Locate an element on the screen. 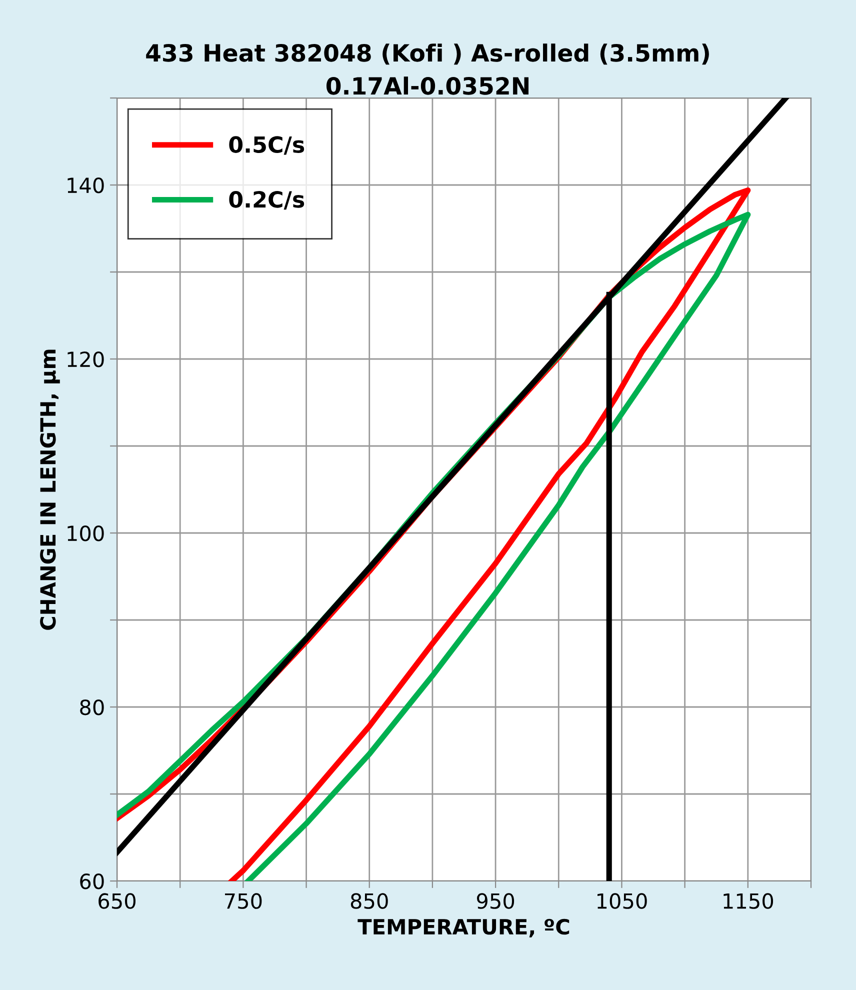 This screenshot has width=856, height=990. y-tick-label: 80 is located at coordinates (92, 707).